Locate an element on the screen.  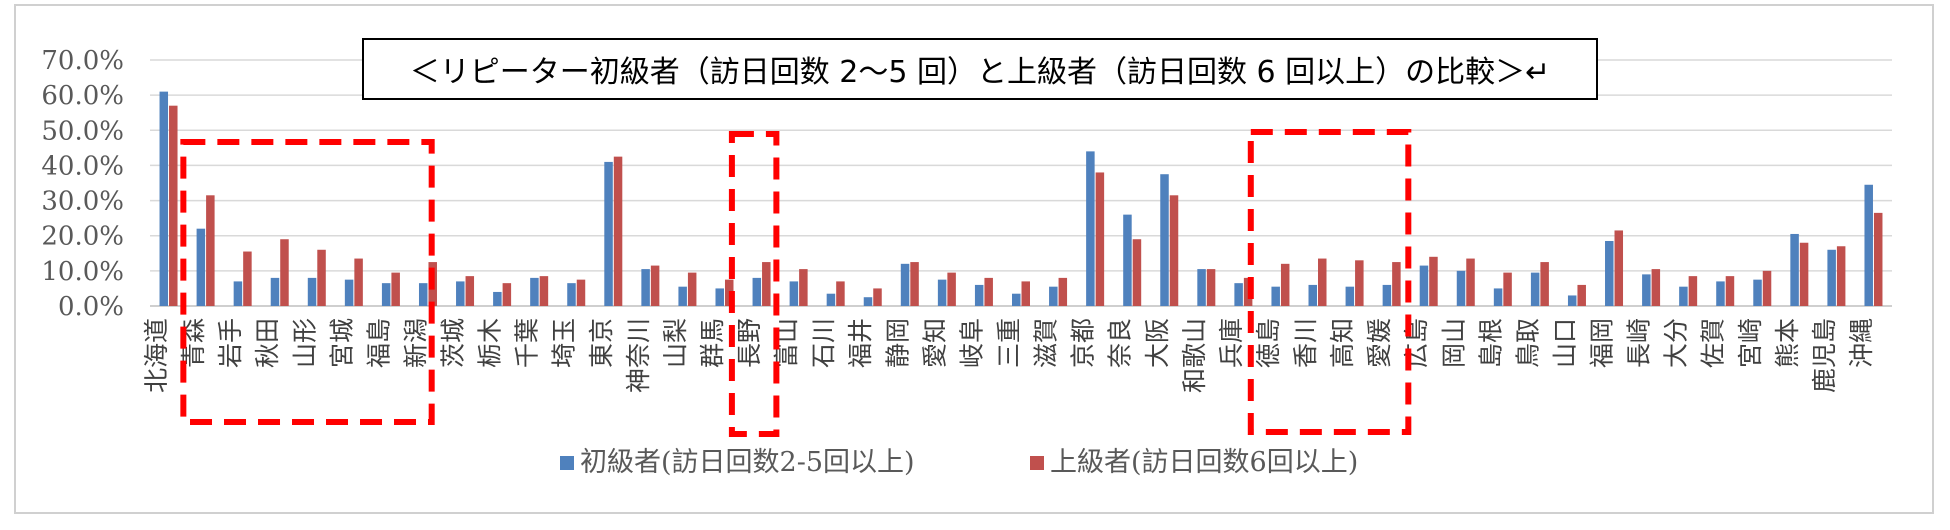
x-category-label: 千葉 is located at coordinates (527, 343).